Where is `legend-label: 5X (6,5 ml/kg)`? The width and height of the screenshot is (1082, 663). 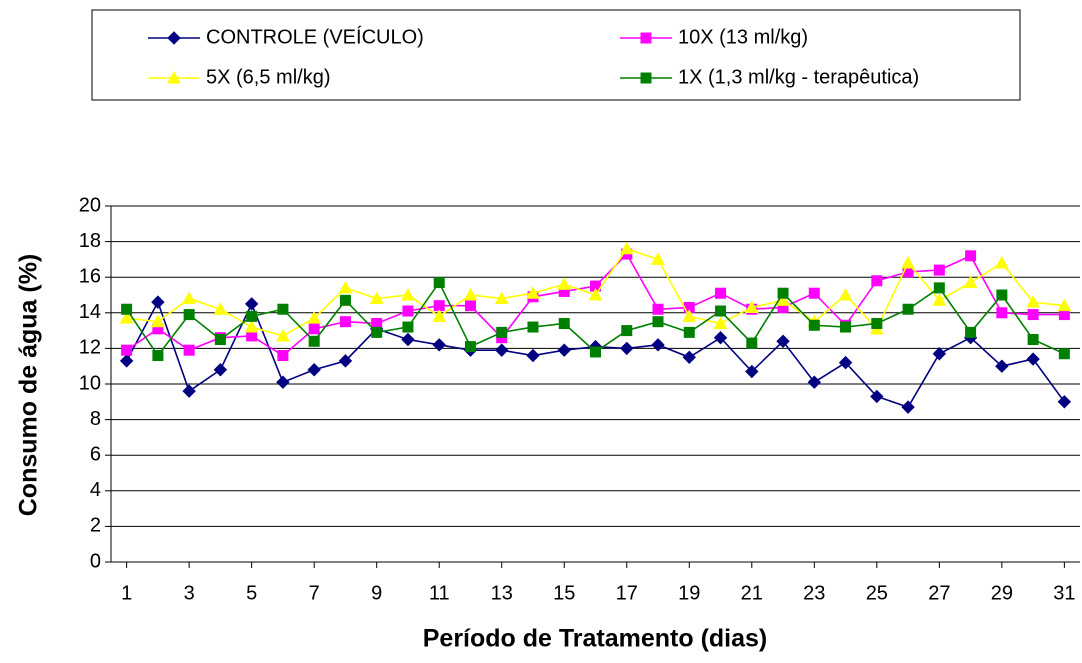
legend-label: 5X (6,5 ml/kg) is located at coordinates (268, 77).